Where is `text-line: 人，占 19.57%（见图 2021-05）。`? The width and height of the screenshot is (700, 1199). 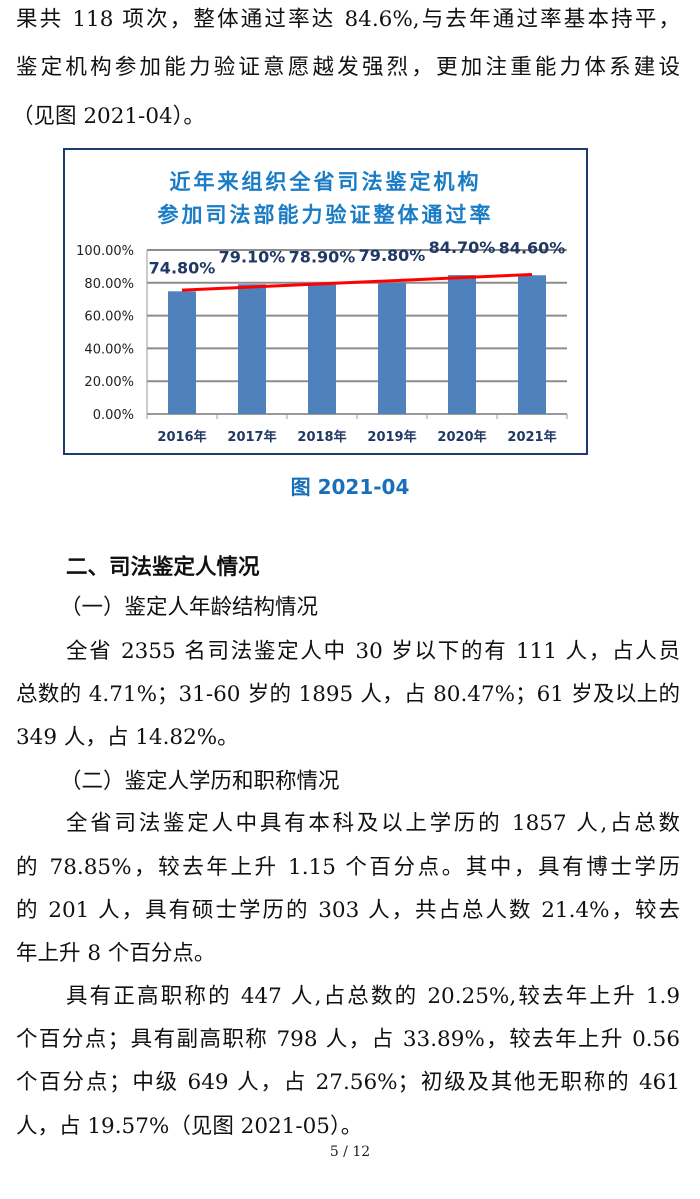
text-line: 人，占 19.57%（见图 2021-05）。 is located at coordinates (189, 1126).